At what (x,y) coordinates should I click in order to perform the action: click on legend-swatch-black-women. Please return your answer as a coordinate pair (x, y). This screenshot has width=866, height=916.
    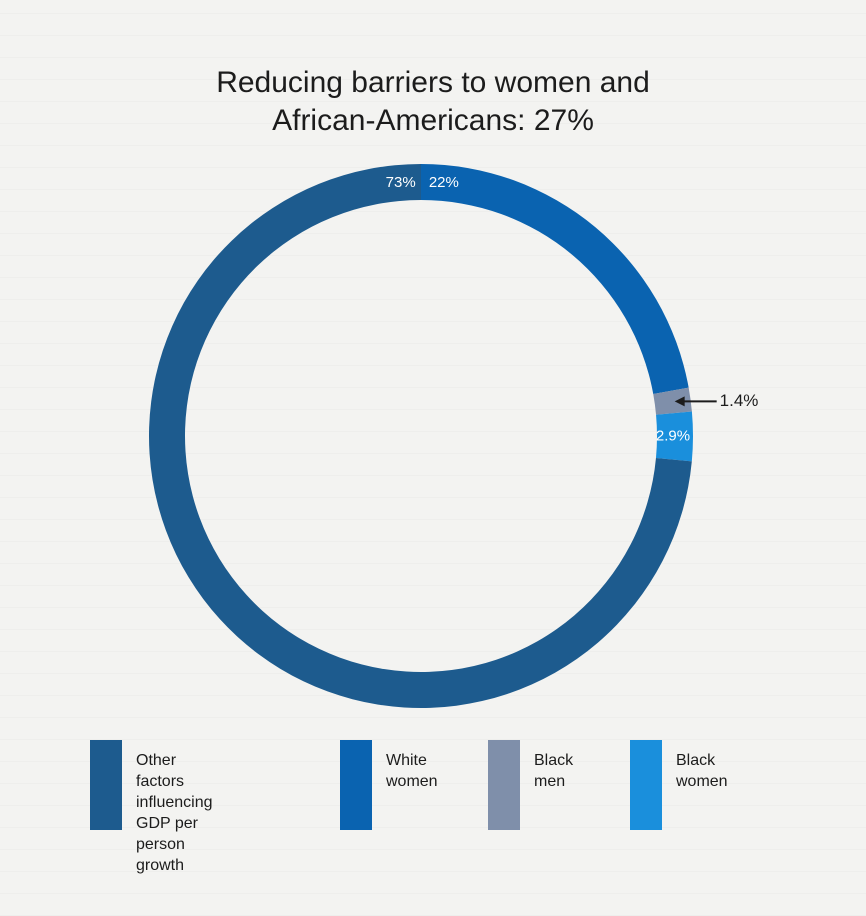
    Looking at the image, I should click on (646, 785).